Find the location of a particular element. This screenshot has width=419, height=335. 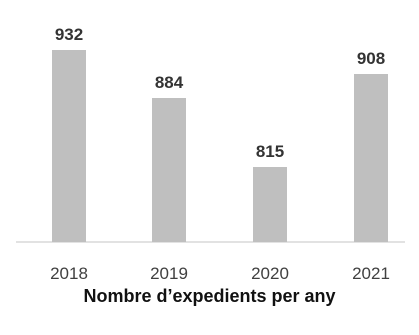

bar-2018 is located at coordinates (69, 146).